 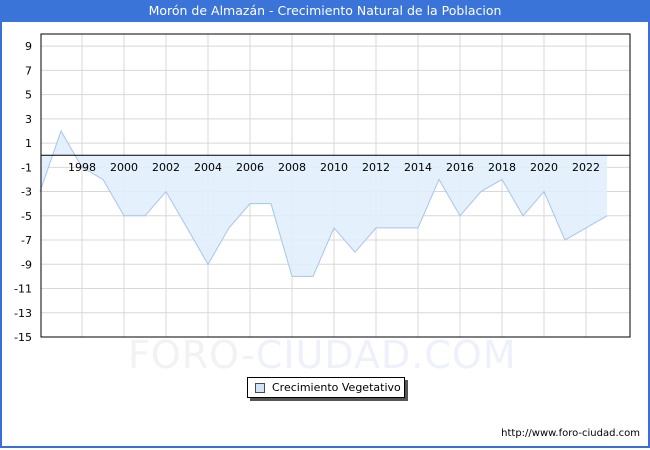 What do you see at coordinates (26, 240) in the screenshot?
I see `y-tick-label: -7` at bounding box center [26, 240].